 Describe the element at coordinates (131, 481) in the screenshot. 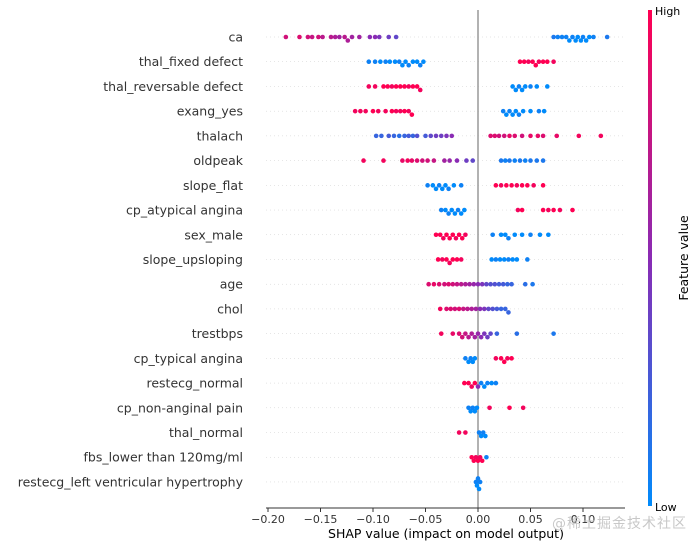

I see `feature-label: restecg_left ventricular hypertrophy` at that location.